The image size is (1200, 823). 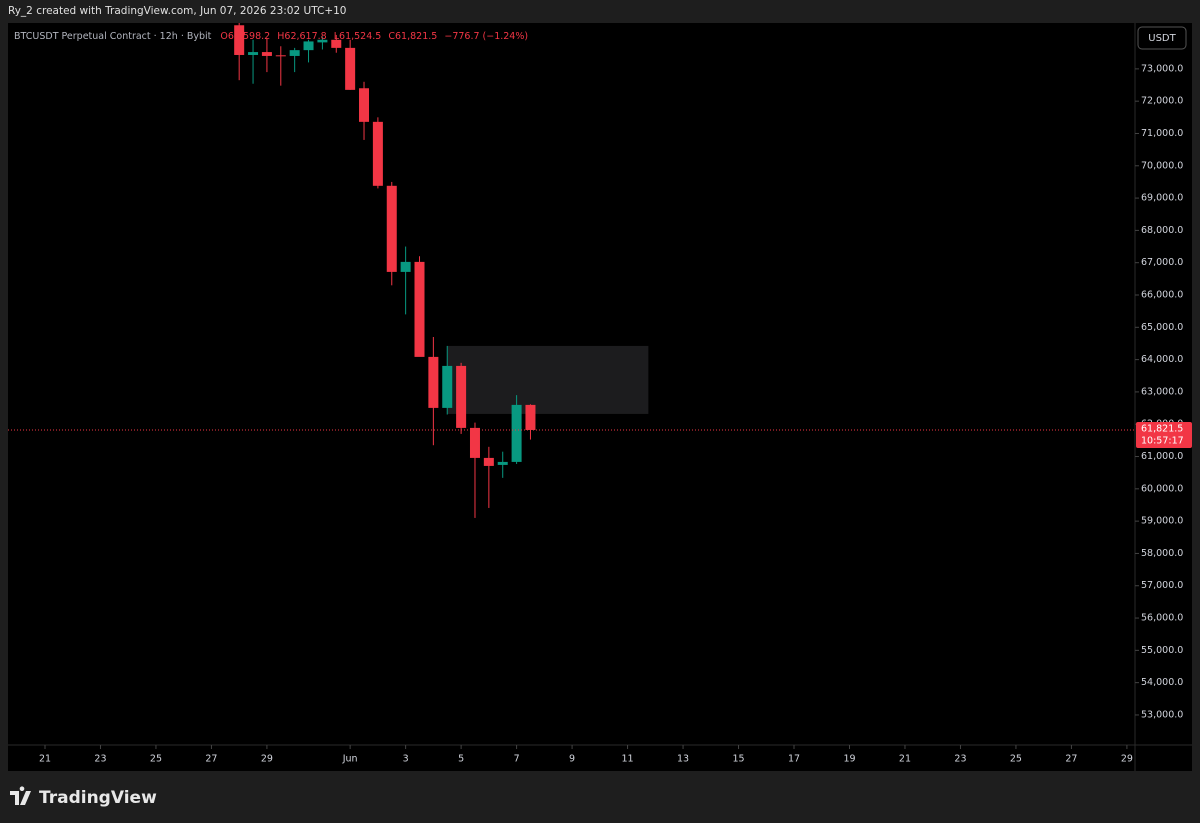 What do you see at coordinates (849, 759) in the screenshot?
I see `x-tick-label: 19` at bounding box center [849, 759].